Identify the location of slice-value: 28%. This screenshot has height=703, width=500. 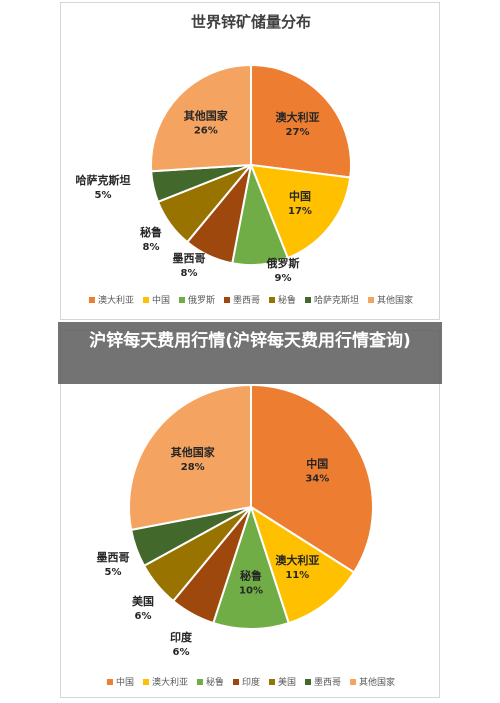
(193, 467).